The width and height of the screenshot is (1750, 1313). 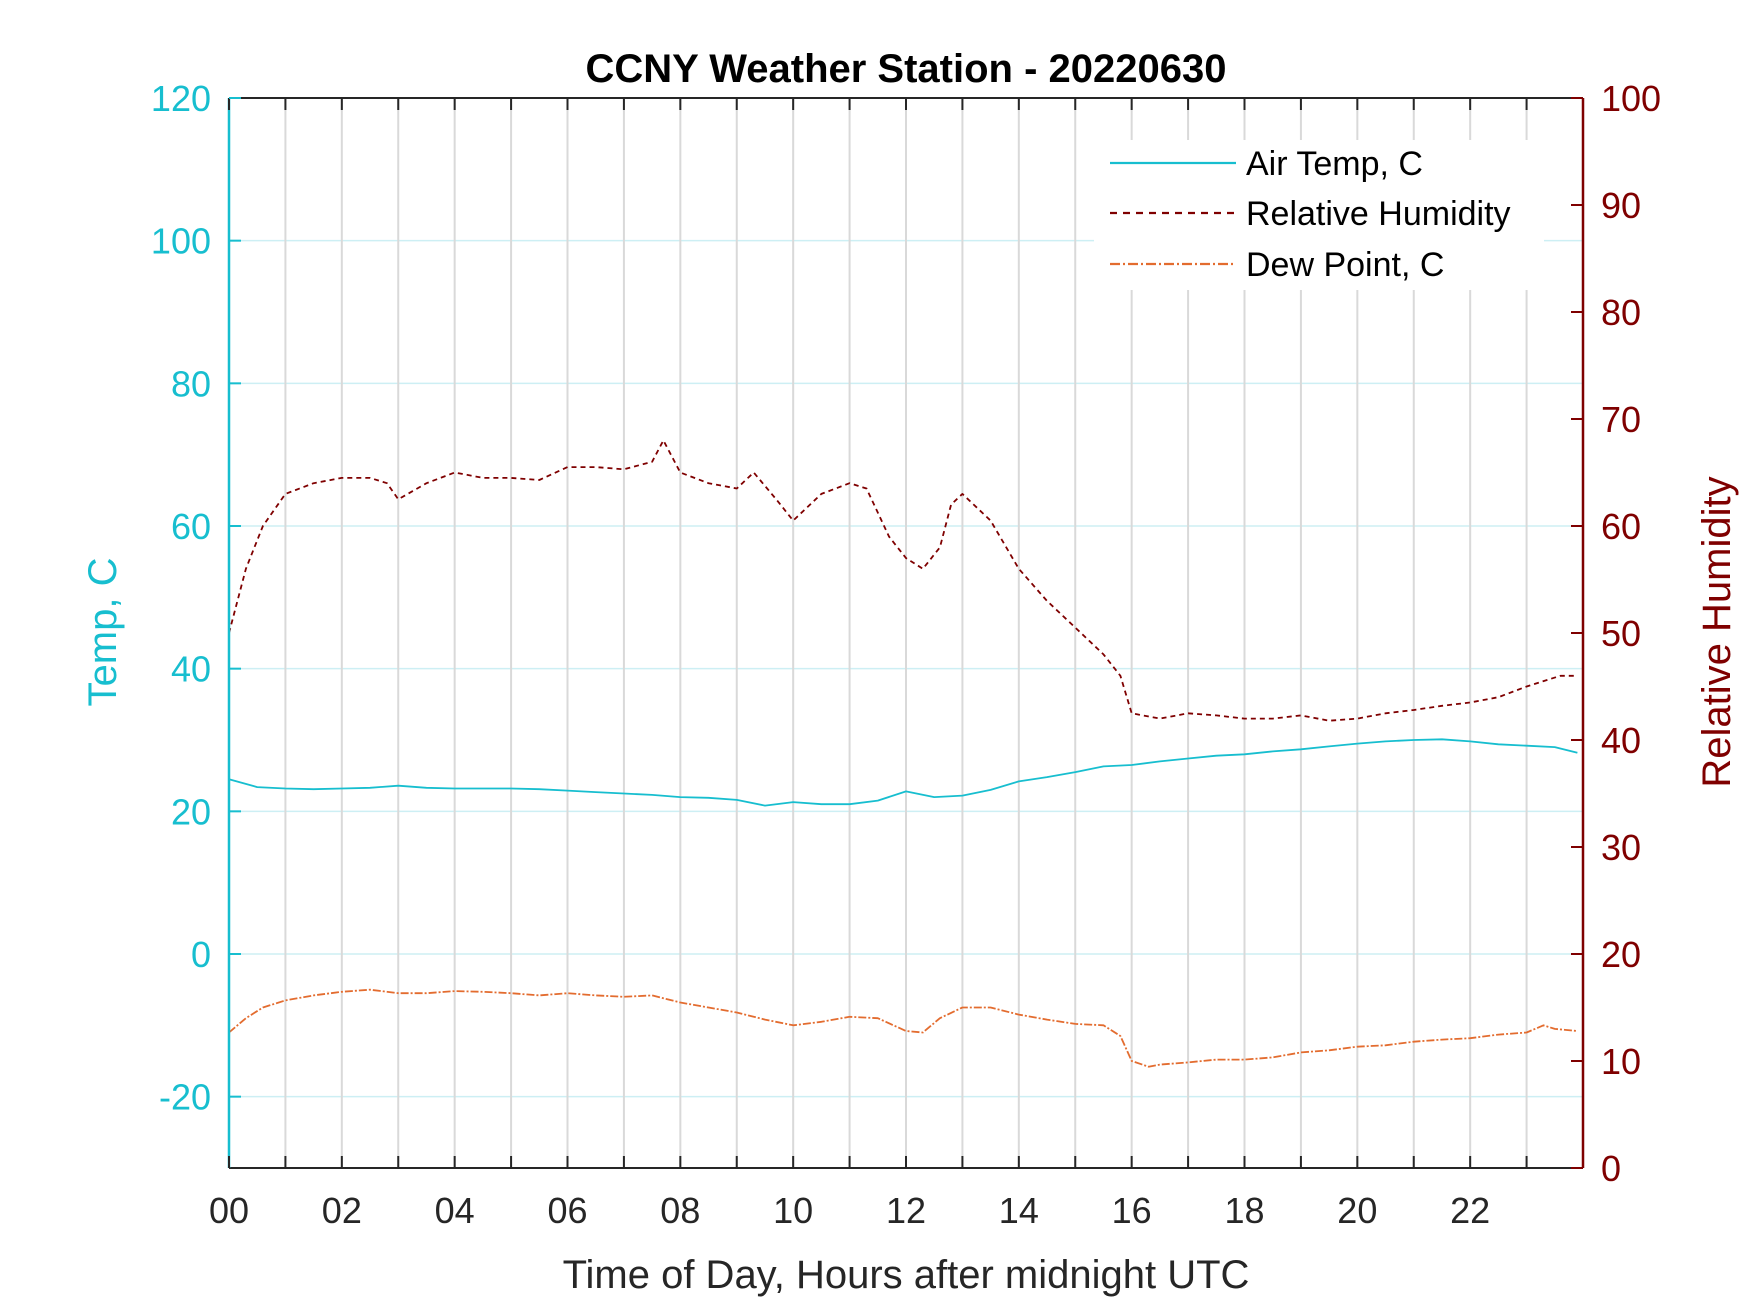 I want to click on y-left-tick-label-2: 20, so click(x=191, y=811).